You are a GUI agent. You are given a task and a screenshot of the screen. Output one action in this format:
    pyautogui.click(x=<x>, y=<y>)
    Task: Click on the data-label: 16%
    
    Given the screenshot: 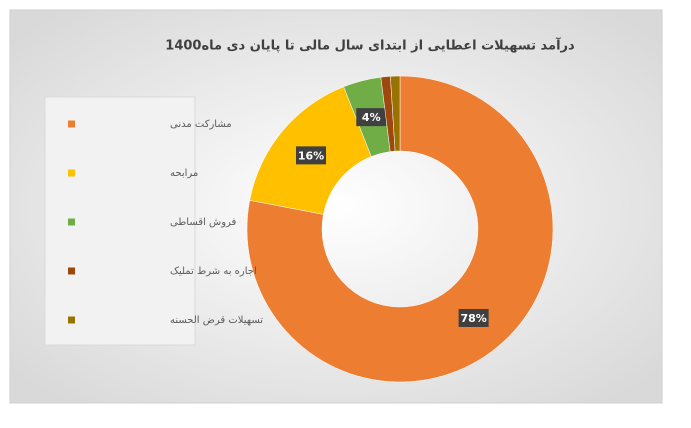 What is the action you would take?
    pyautogui.click(x=311, y=155)
    